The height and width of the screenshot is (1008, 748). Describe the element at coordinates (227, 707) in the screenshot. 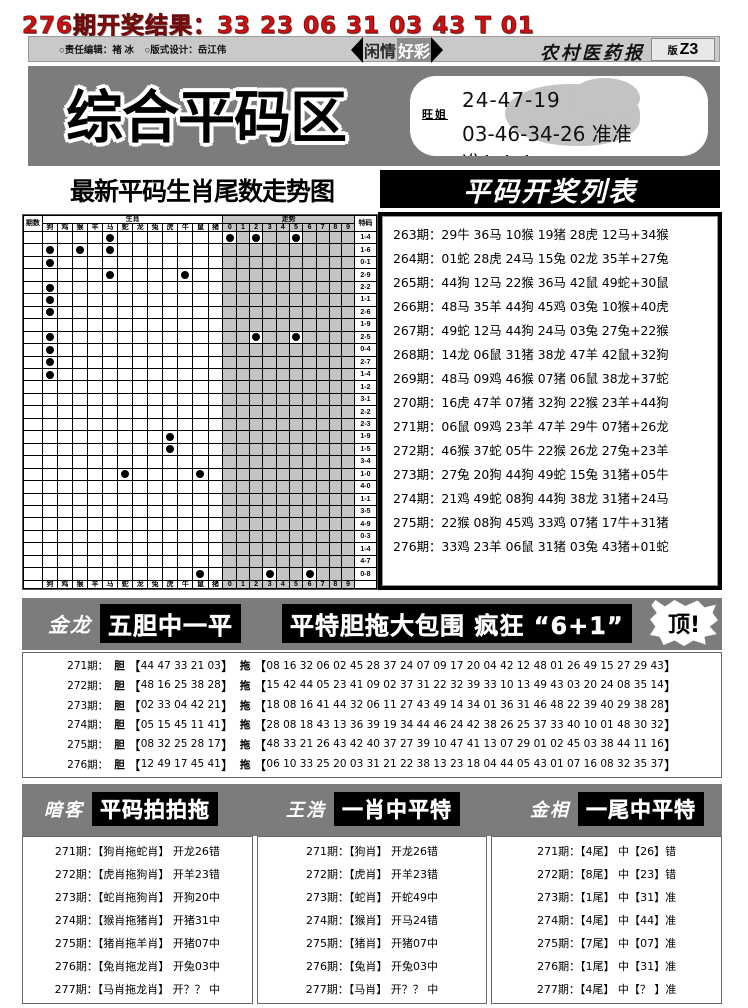

I see `dan-close-bracket: 】` at that location.